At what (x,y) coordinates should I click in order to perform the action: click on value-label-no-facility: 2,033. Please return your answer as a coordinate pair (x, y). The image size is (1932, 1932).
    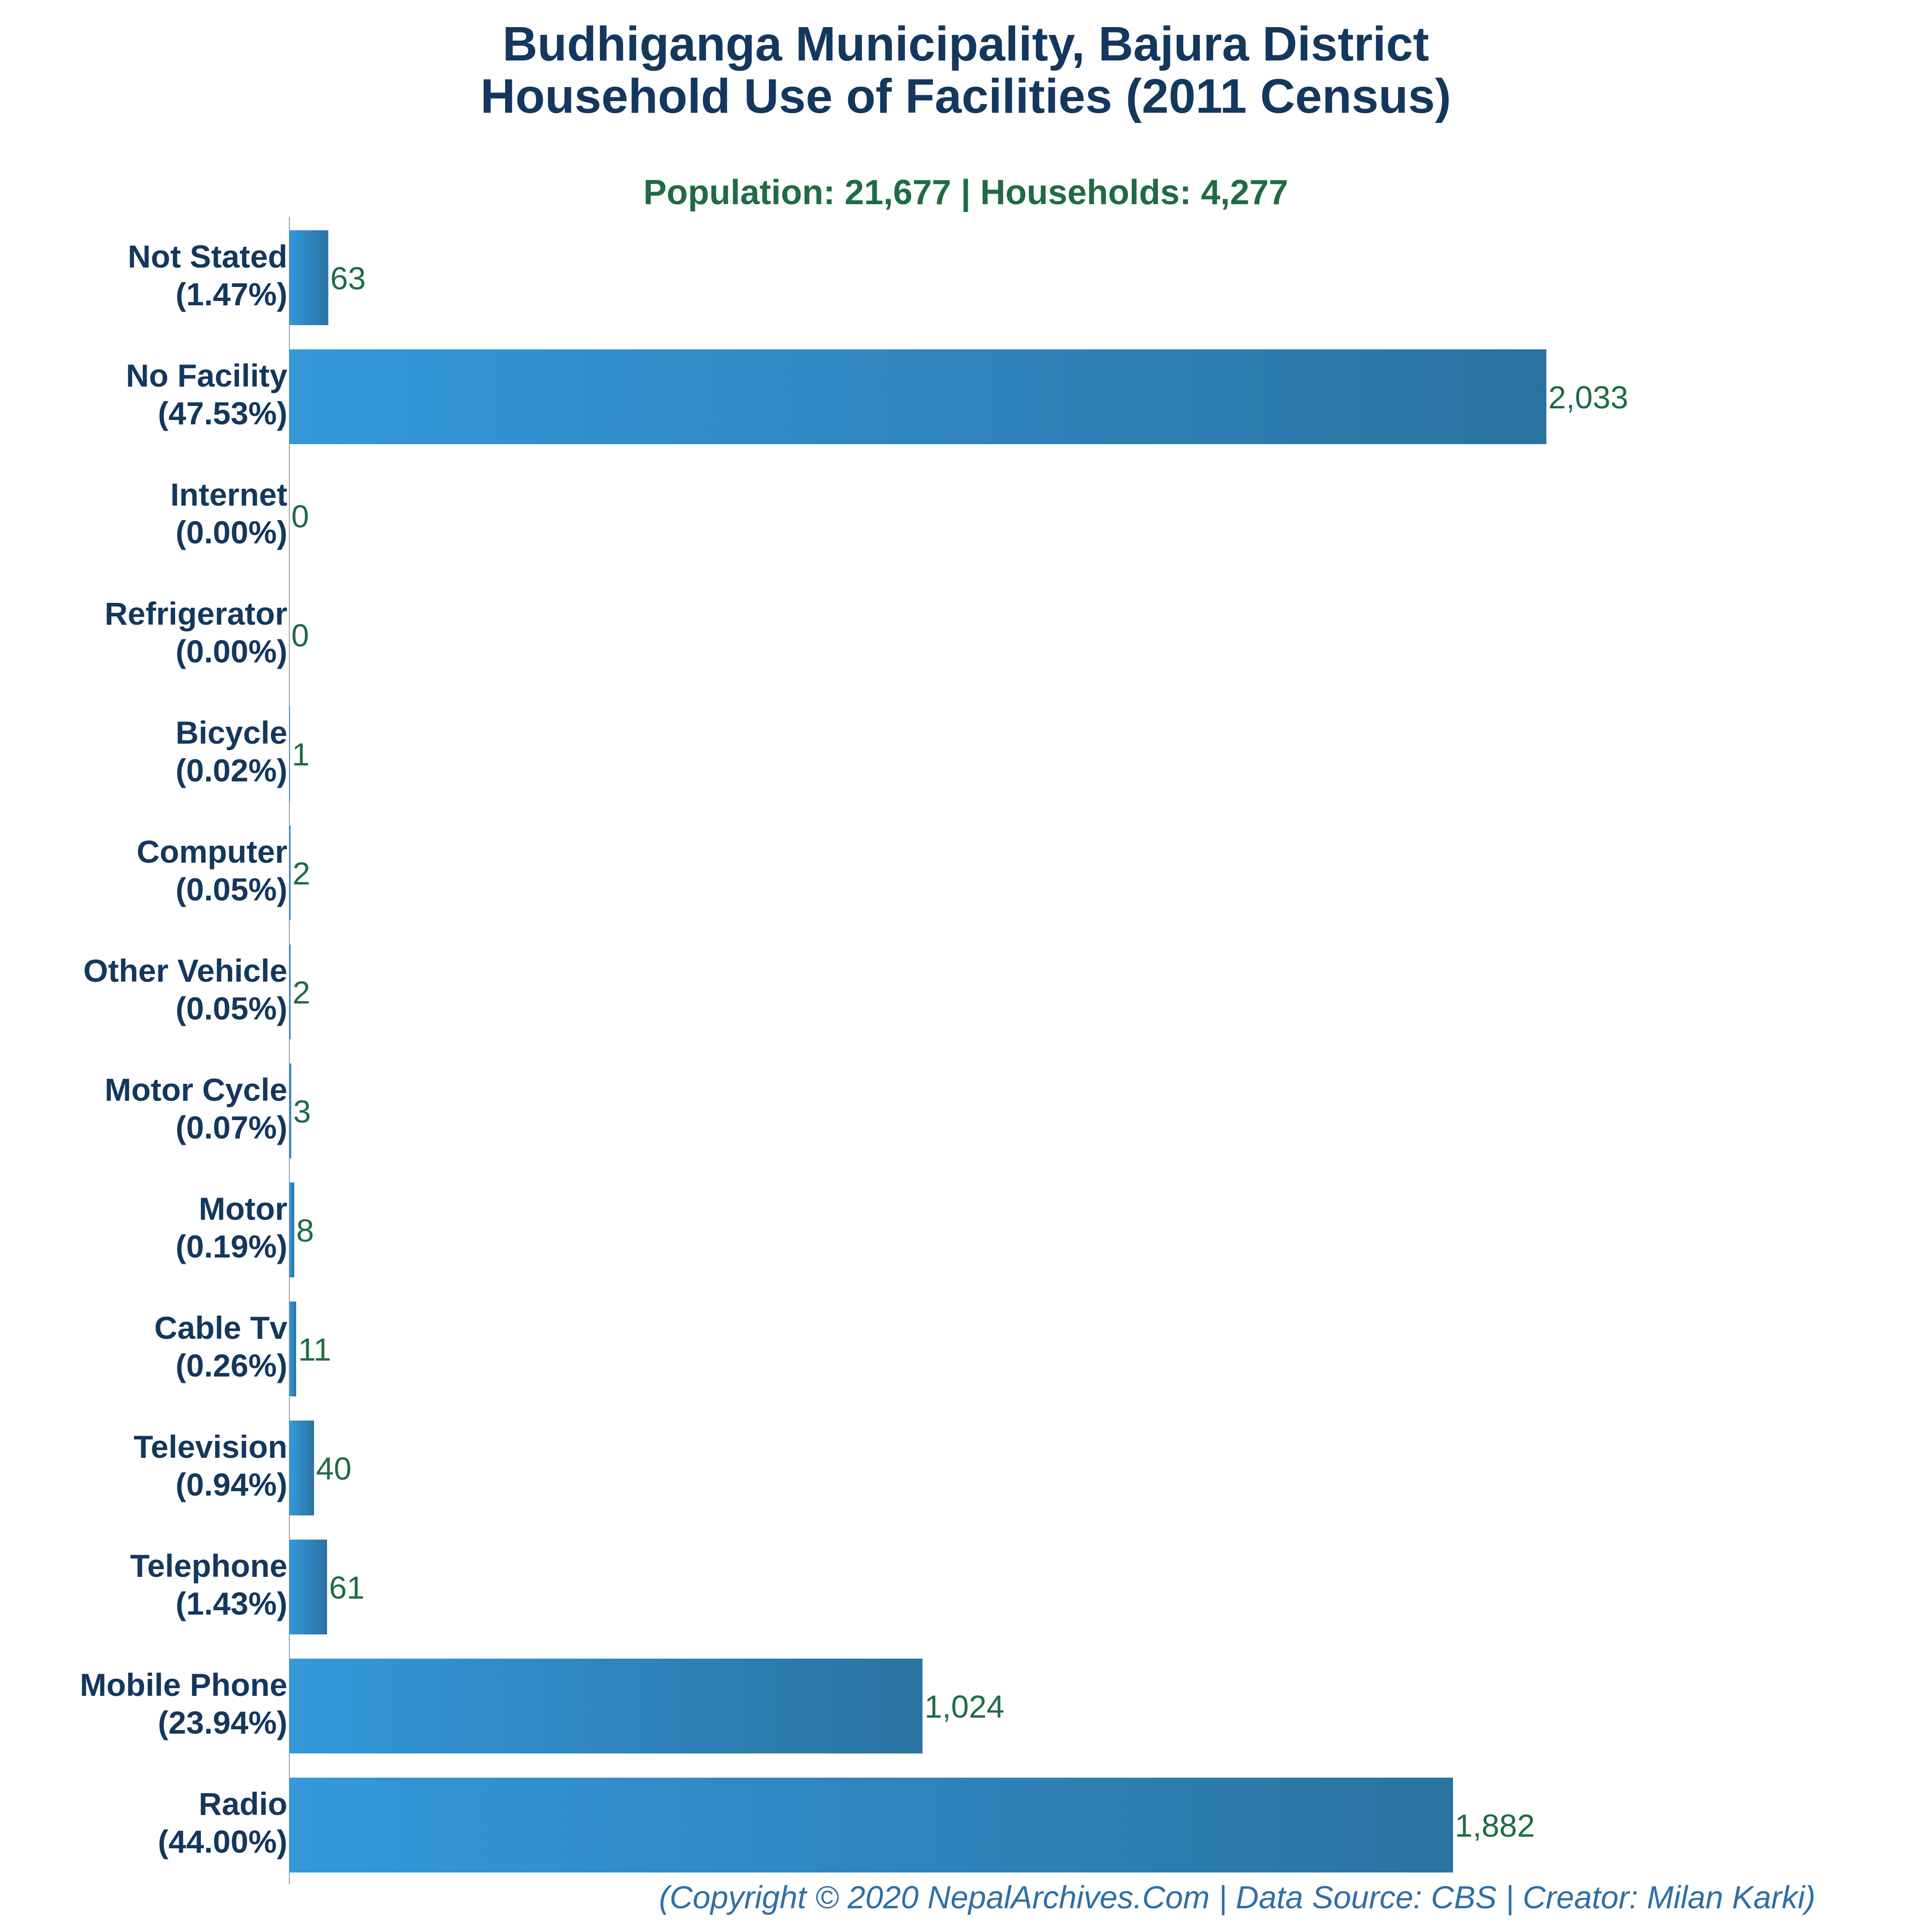
    Looking at the image, I should click on (1588, 397).